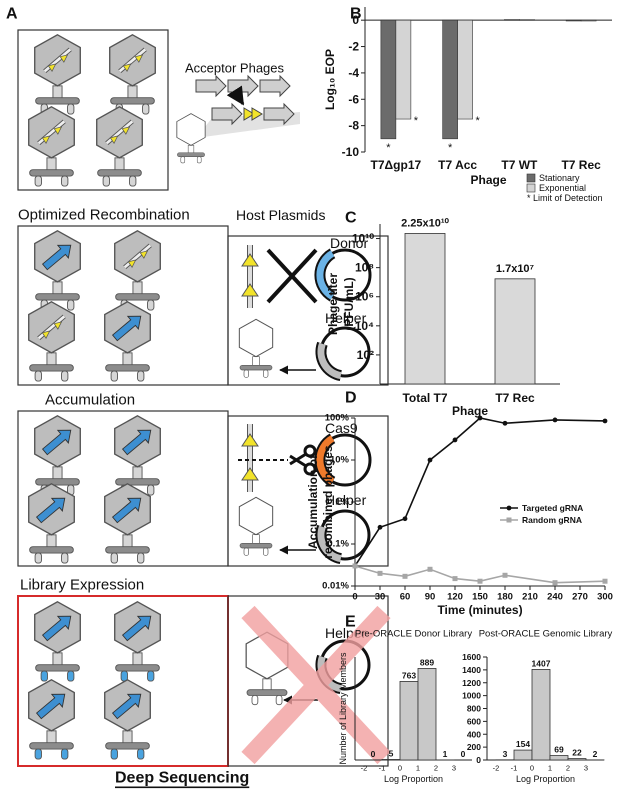 The width and height of the screenshot is (617, 791). Describe the element at coordinates (425, 223) in the screenshot. I see `value-label: 2.25x10¹⁰` at that location.